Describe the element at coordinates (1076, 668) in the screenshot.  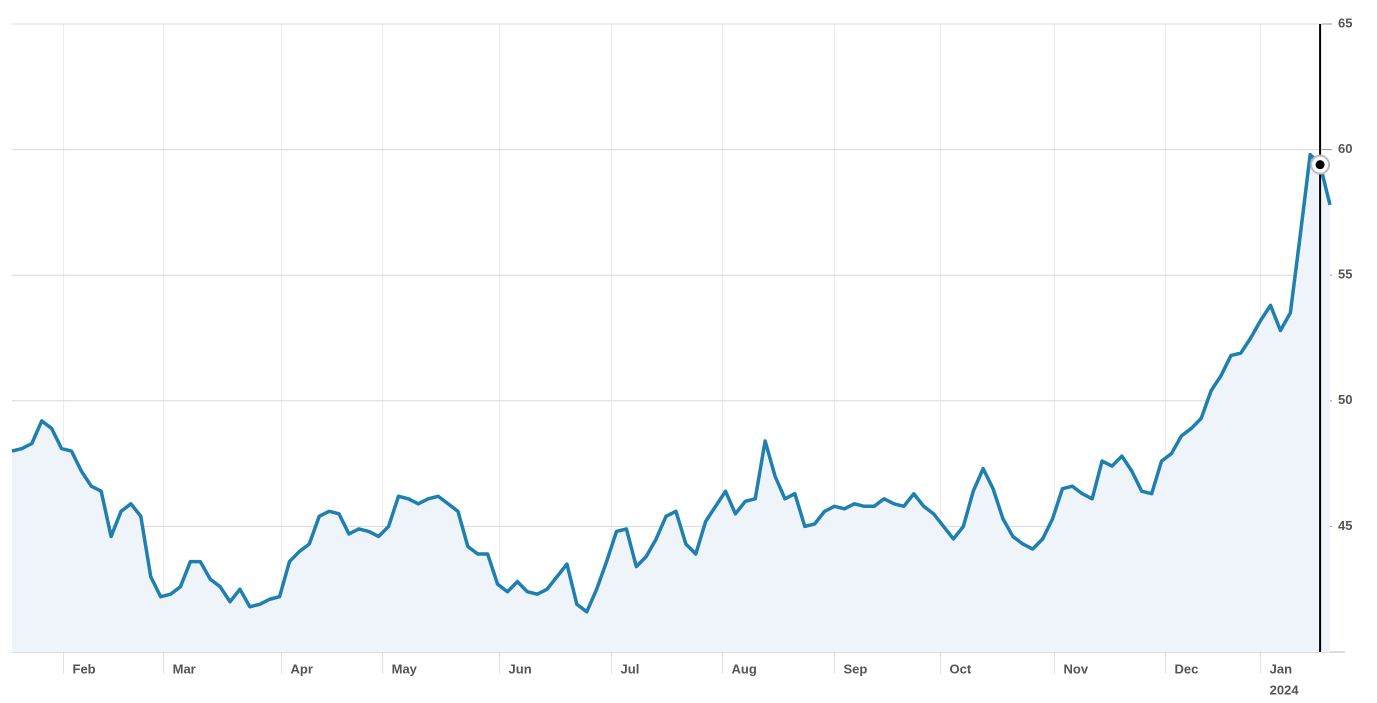
I see `x-tick-label: Nov` at that location.